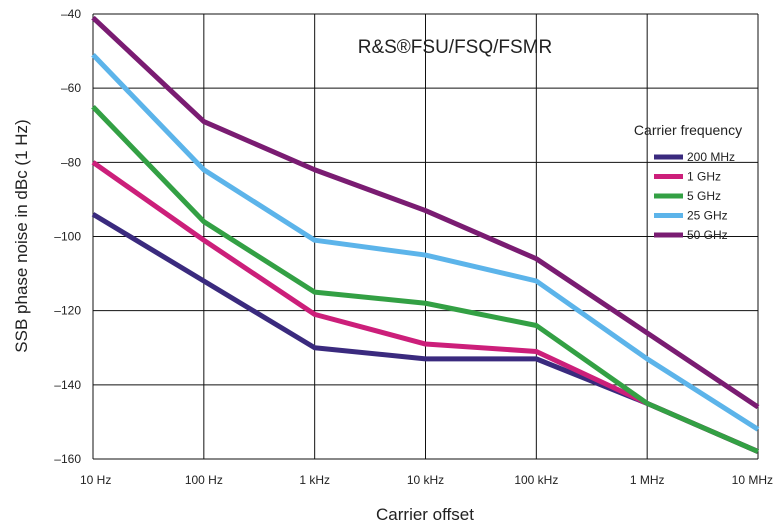  What do you see at coordinates (536, 480) in the screenshot?
I see `x-tick-label: 100 kHz` at bounding box center [536, 480].